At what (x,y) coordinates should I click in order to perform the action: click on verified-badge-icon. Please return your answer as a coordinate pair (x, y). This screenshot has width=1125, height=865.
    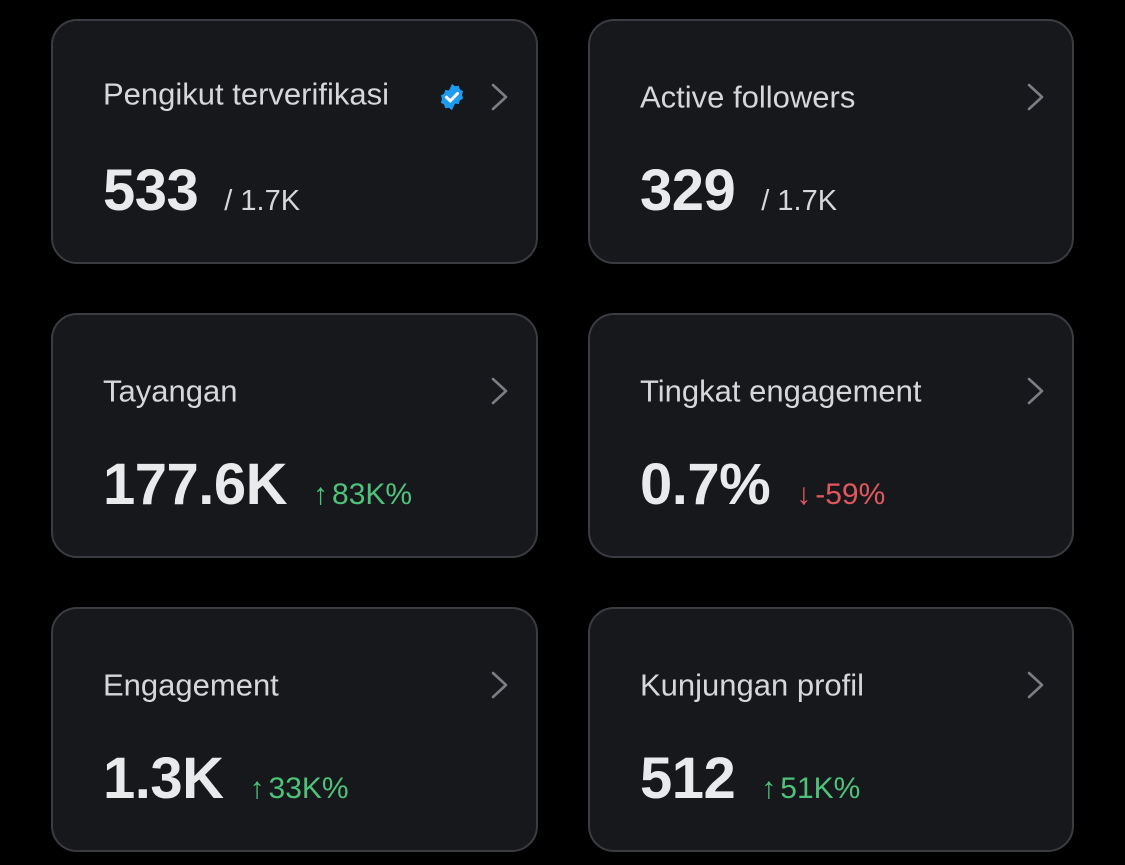
    Looking at the image, I should click on (452, 97).